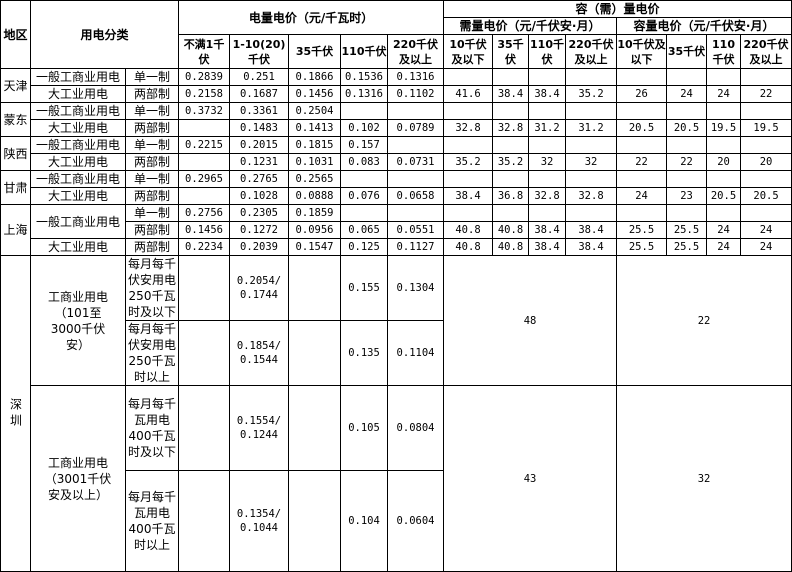 The width and height of the screenshot is (792, 572). I want to click on energy-price-cell: 0.135, so click(364, 353).